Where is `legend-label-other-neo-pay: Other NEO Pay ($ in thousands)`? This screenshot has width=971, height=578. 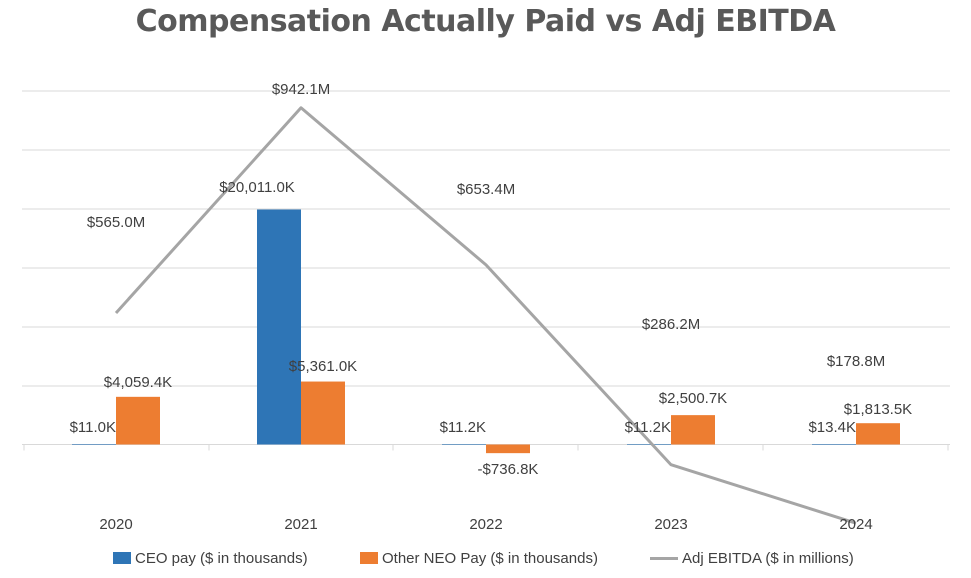 legend-label-other-neo-pay: Other NEO Pay ($ in thousands) is located at coordinates (490, 558).